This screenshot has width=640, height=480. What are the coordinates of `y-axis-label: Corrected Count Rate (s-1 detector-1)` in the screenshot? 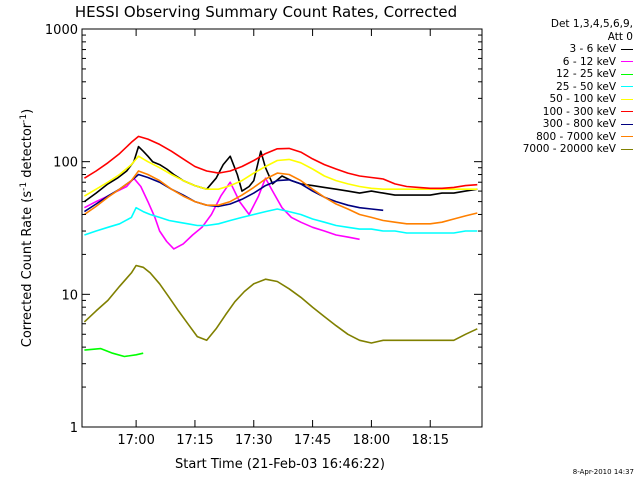 It's located at (27, 228).